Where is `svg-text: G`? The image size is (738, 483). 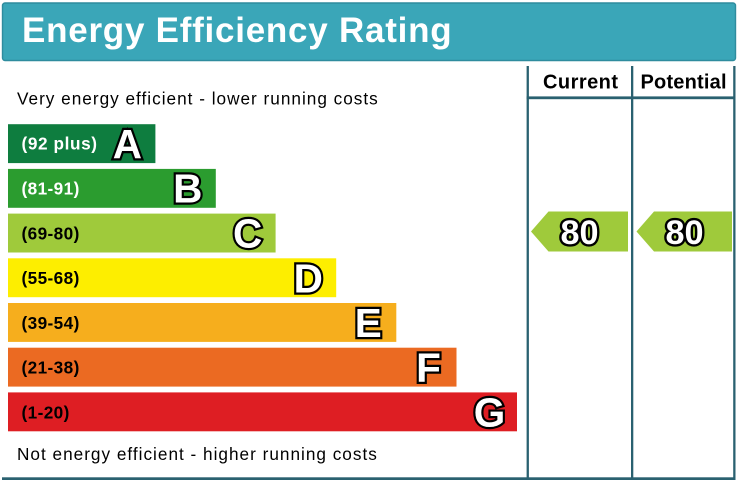
svg-text: G is located at coordinates (490, 413).